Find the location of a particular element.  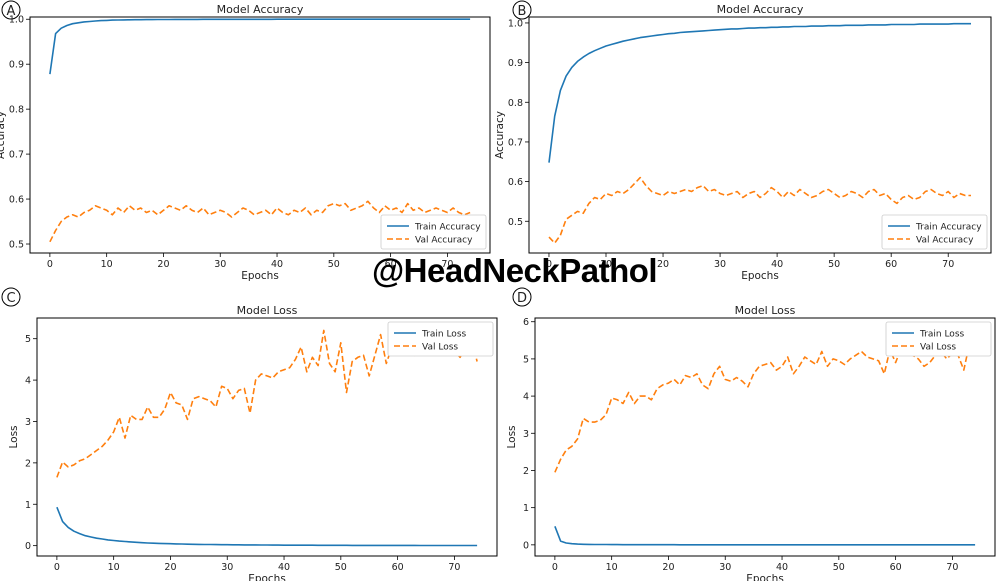

legend: Train Loss Val Loss is located at coordinates (938, 339).